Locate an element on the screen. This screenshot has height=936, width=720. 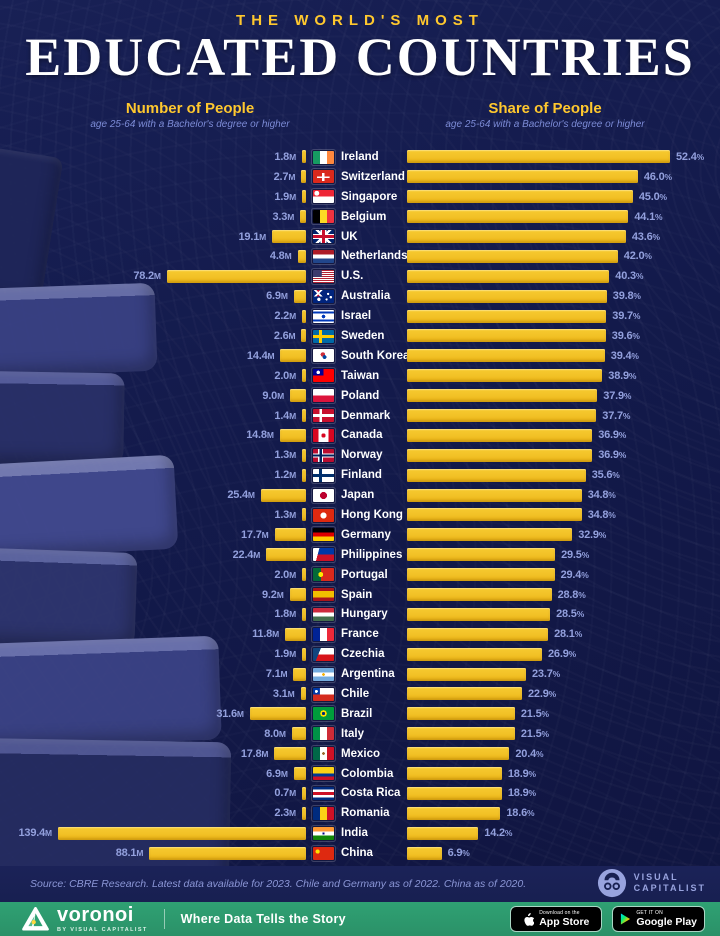
share-zone: 39.4% is located at coordinates (523, 356).